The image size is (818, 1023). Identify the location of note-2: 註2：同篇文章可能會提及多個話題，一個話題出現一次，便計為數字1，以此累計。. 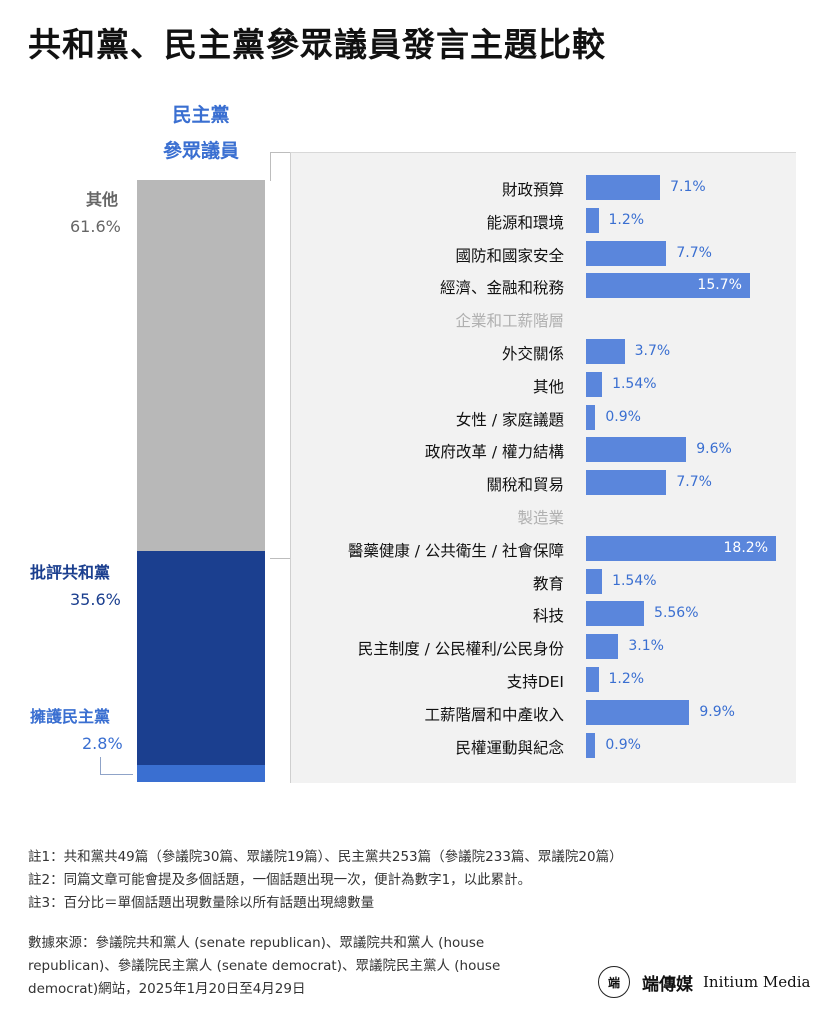
(280, 880).